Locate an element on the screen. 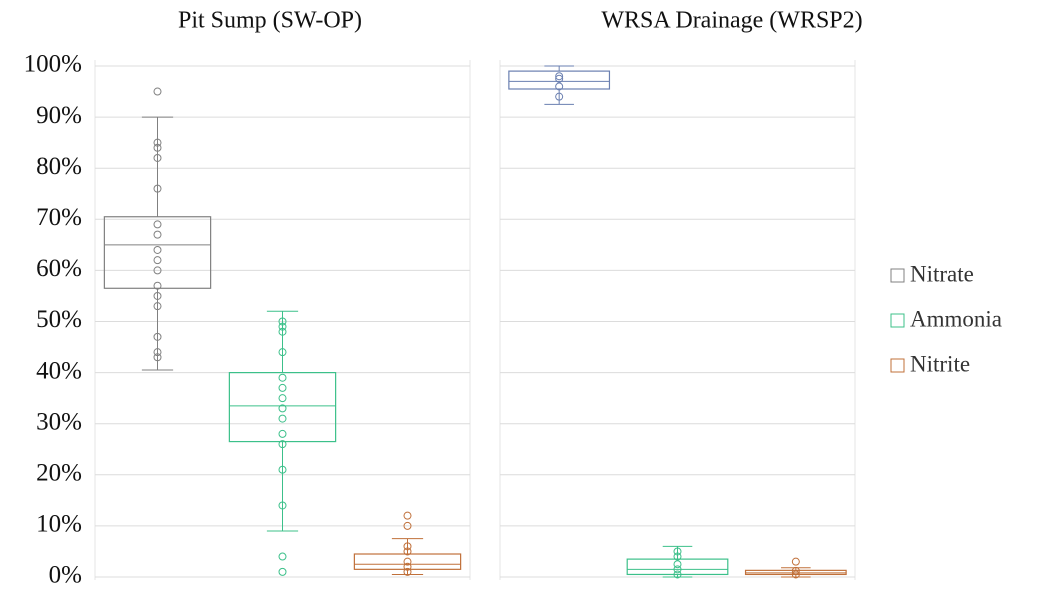 The height and width of the screenshot is (592, 1047). y-tick-label: 20% is located at coordinates (59, 473).